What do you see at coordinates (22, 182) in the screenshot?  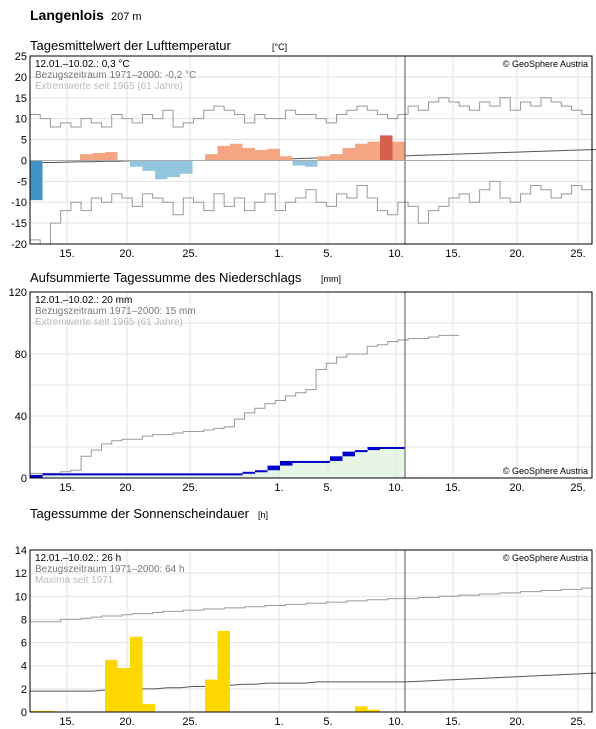 I see `y-tick-label: -5` at bounding box center [22, 182].